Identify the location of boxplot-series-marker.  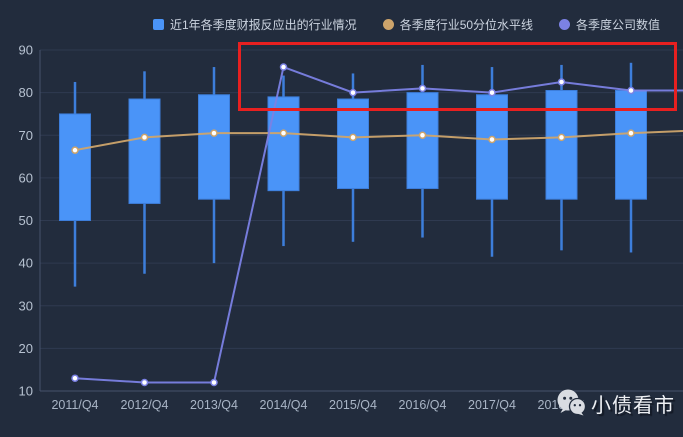
(158, 24).